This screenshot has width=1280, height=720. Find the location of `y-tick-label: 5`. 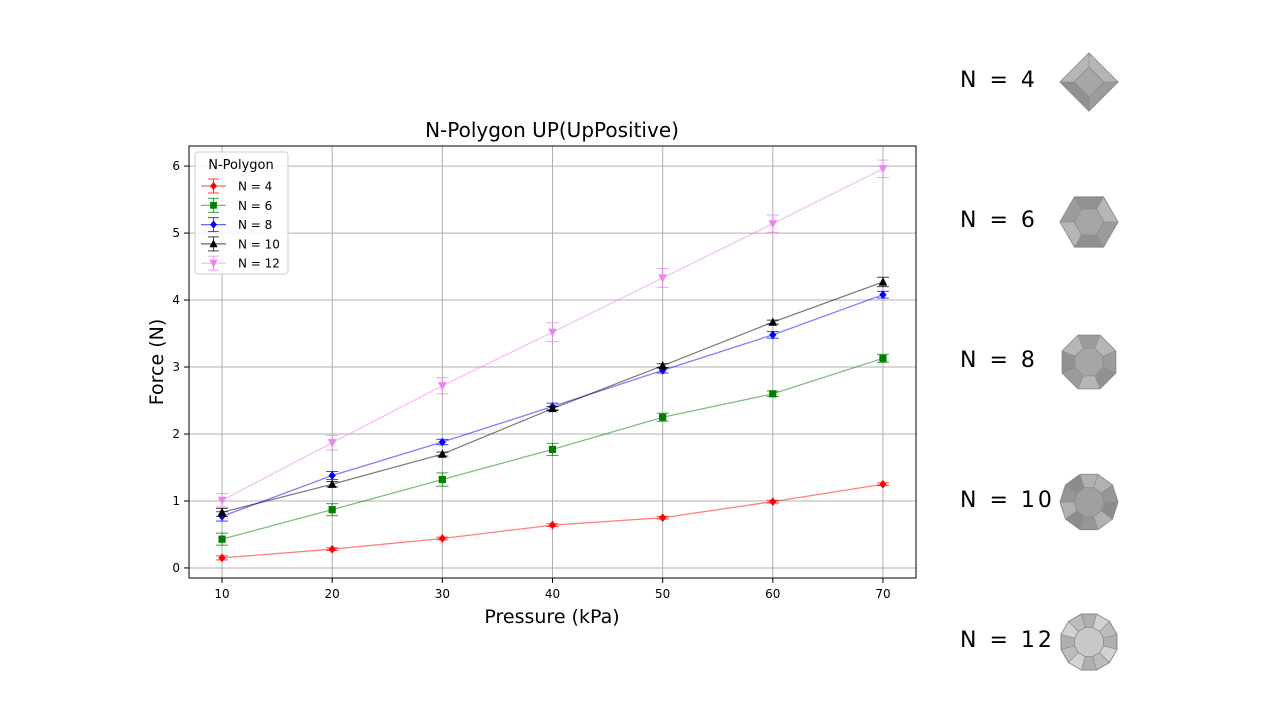

y-tick-label: 5 is located at coordinates (176, 233).